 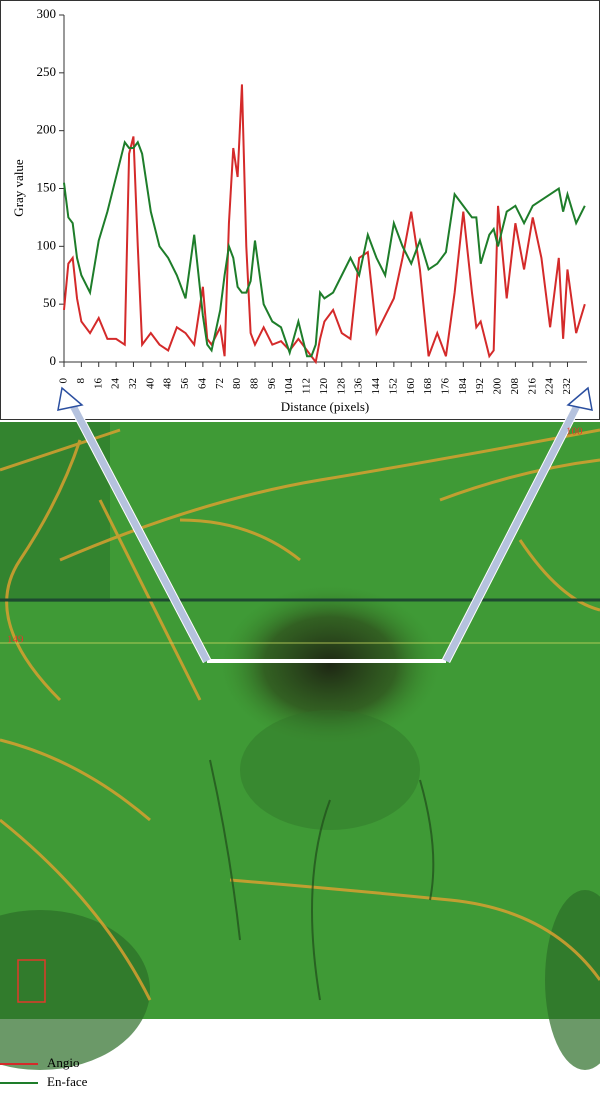 What do you see at coordinates (532, 386) in the screenshot?
I see `x-tick-label: 216` at bounding box center [532, 386].